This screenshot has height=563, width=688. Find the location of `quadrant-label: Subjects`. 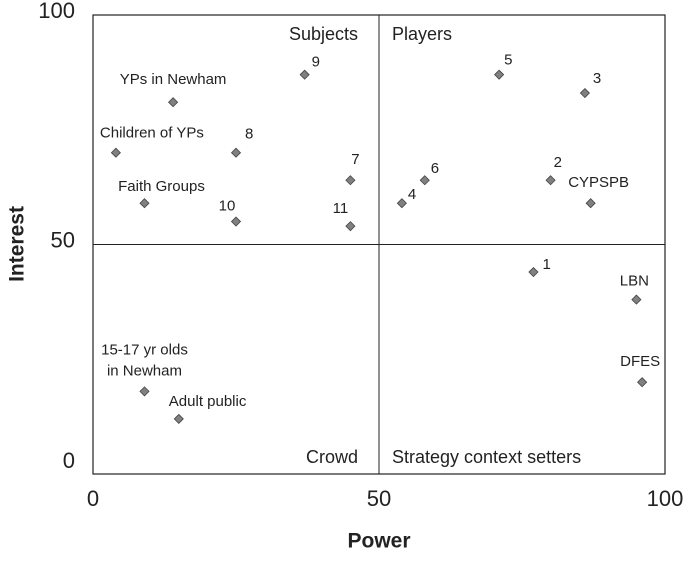

quadrant-label: Subjects is located at coordinates (323, 34).